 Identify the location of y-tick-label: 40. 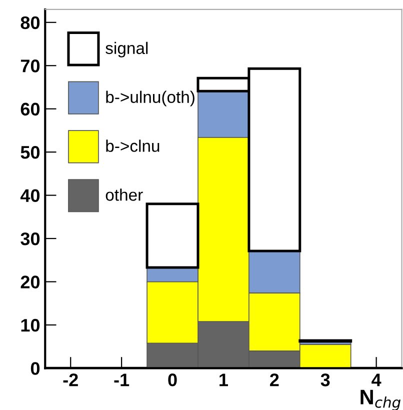
(30, 195).